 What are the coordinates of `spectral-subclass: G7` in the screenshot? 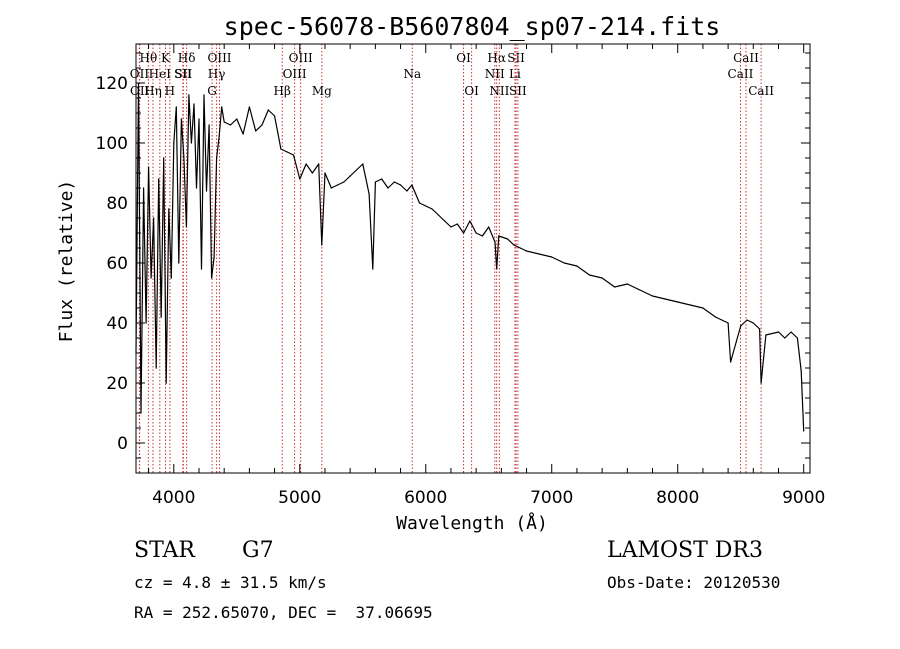 It's located at (258, 550).